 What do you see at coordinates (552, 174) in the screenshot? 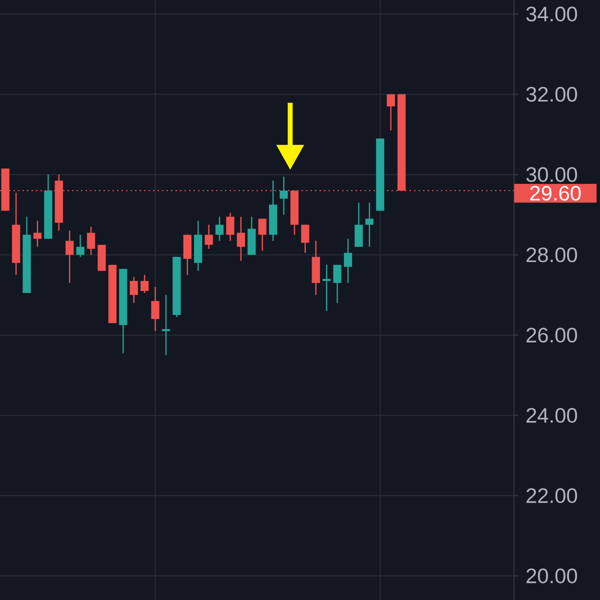
I see `y-tick-label: 30.00` at bounding box center [552, 174].